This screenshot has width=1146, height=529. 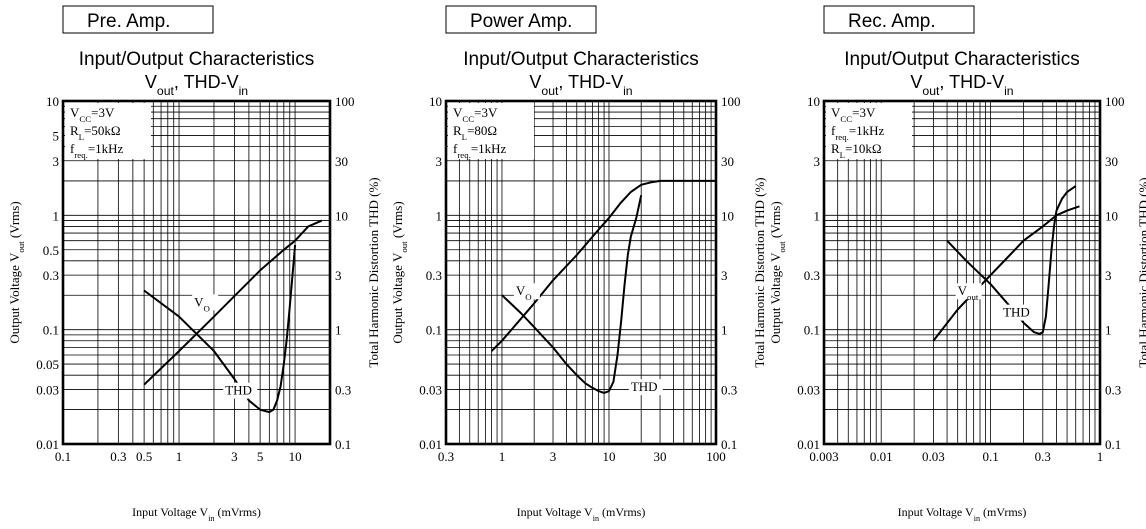 I want to click on x-tick-label: 0.5, so click(x=144, y=456).